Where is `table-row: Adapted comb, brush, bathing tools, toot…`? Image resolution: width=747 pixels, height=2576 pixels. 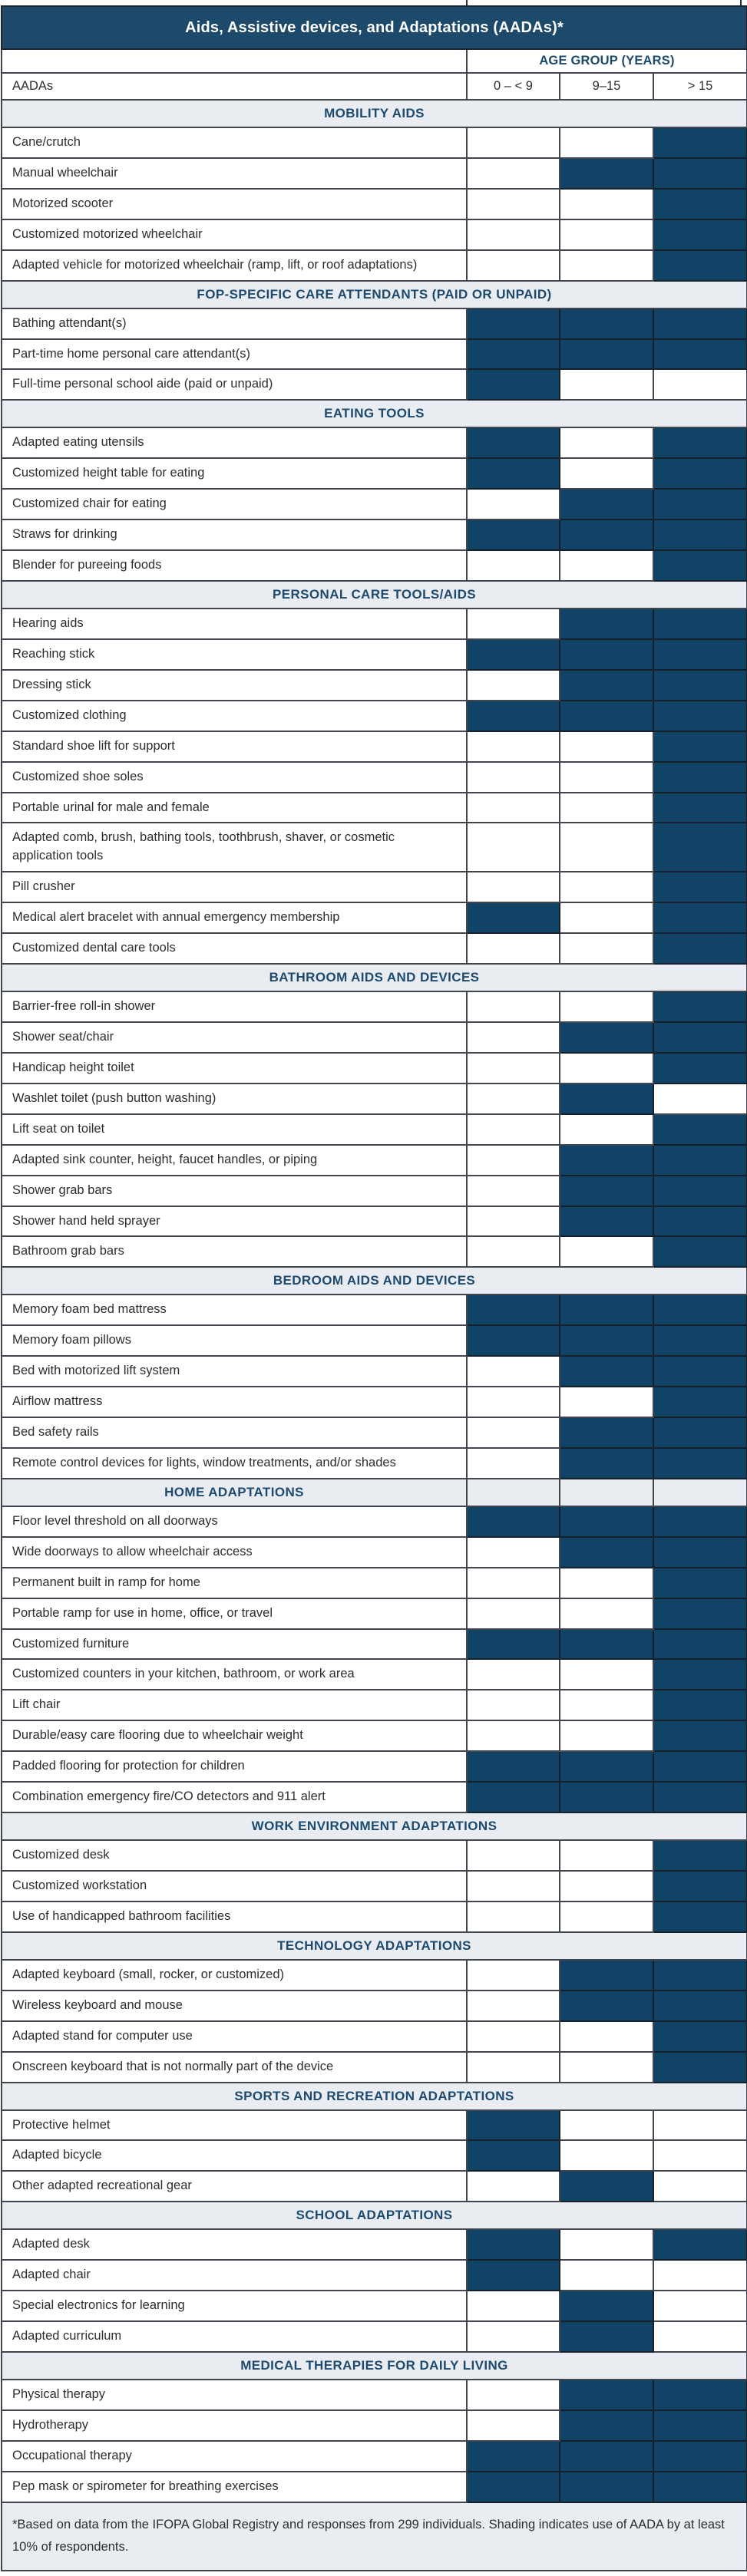
table-row: Adapted comb, brush, bathing tools, toot… is located at coordinates (374, 847).